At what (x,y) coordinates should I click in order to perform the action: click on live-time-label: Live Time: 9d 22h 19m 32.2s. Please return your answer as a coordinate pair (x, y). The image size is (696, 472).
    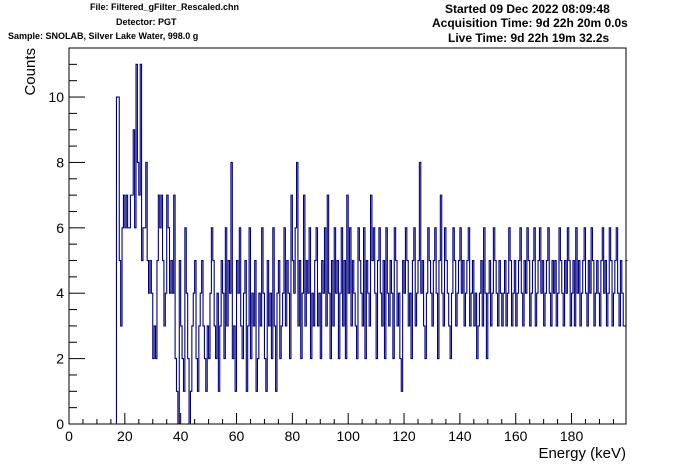
    Looking at the image, I should click on (529, 38).